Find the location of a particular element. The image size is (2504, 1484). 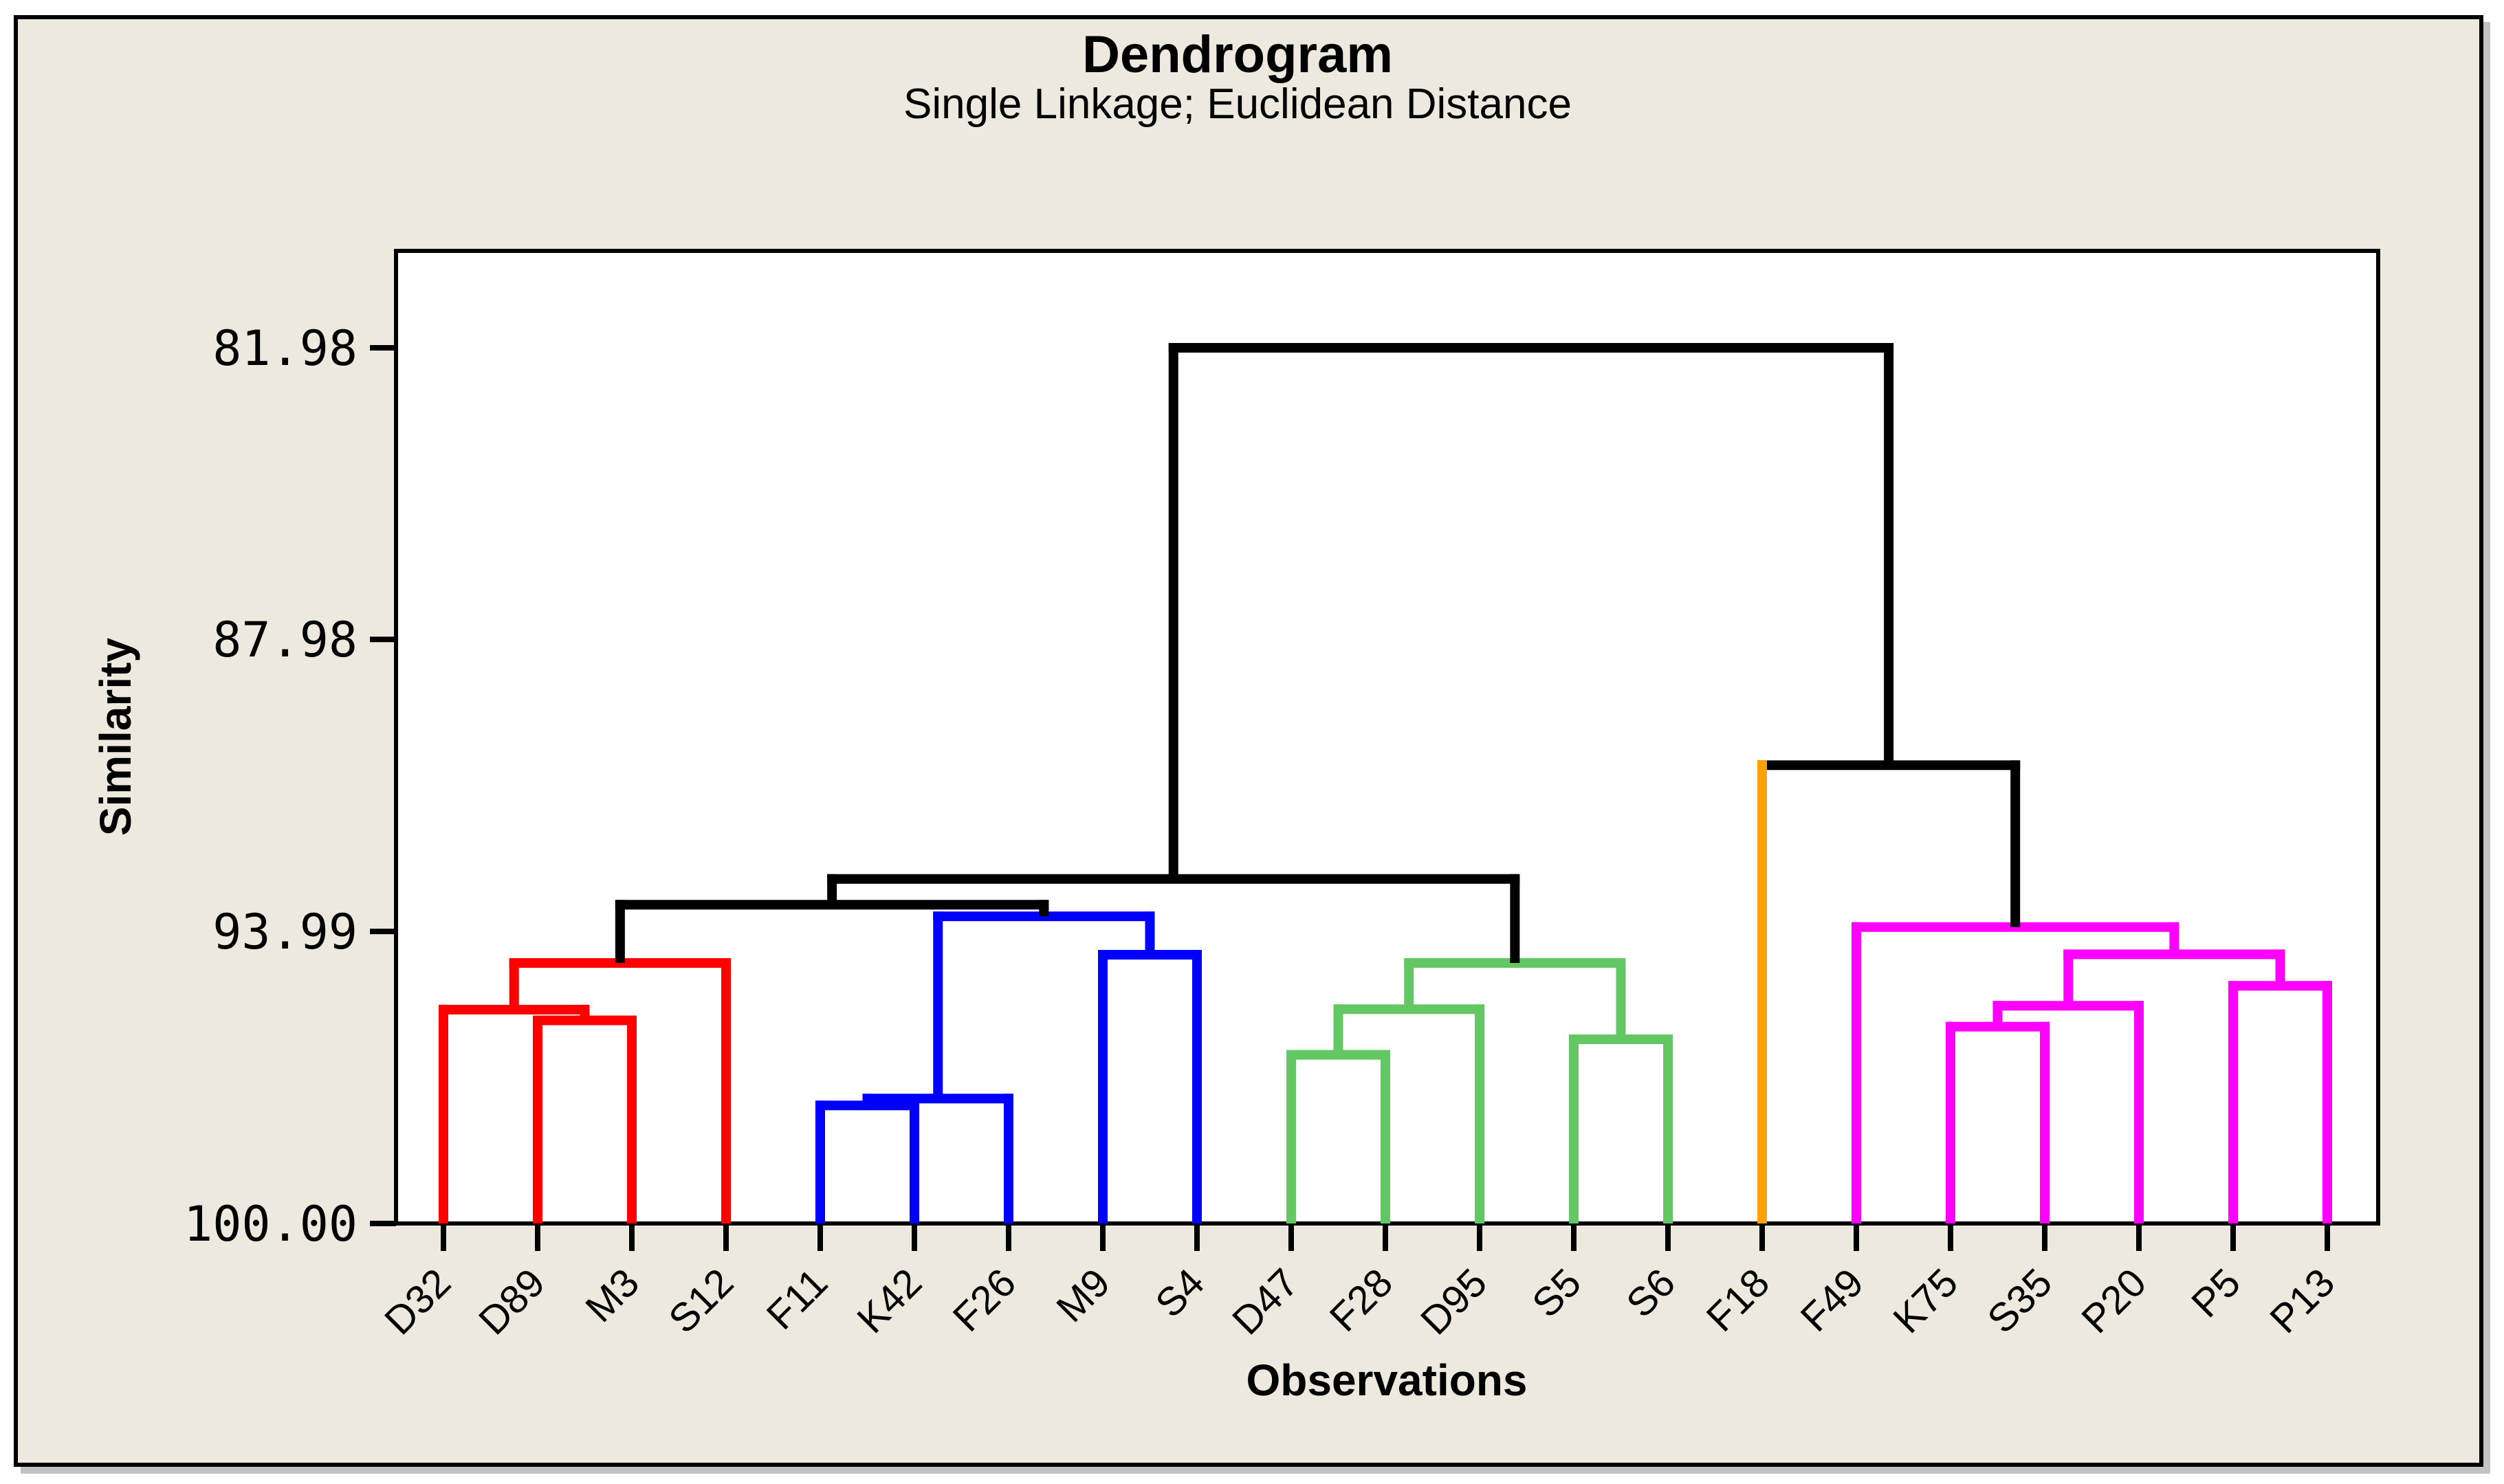

leaf-label-F11: F11 is located at coordinates (797, 1299).